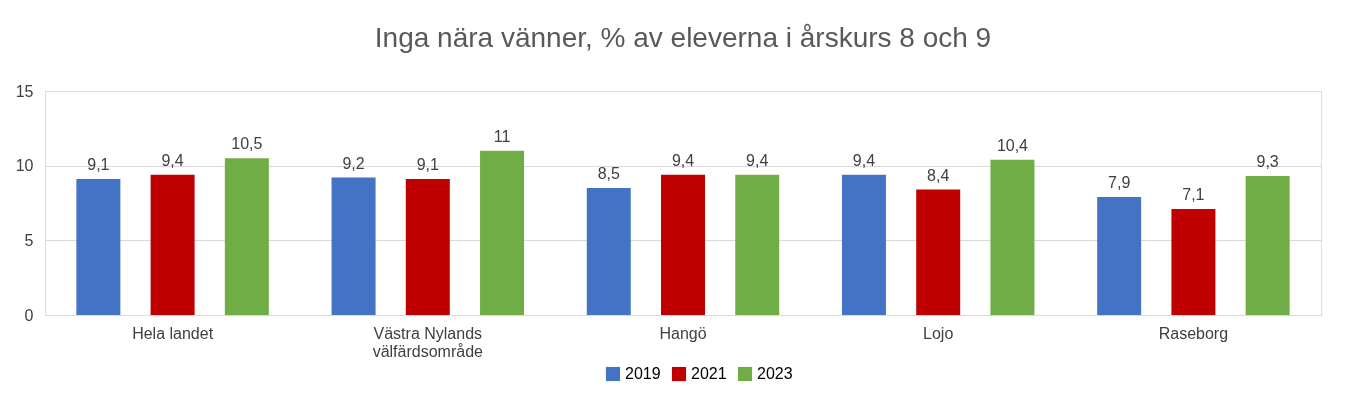 The width and height of the screenshot is (1361, 419). Describe the element at coordinates (1267, 162) in the screenshot. I see `data-label: 9,3` at that location.